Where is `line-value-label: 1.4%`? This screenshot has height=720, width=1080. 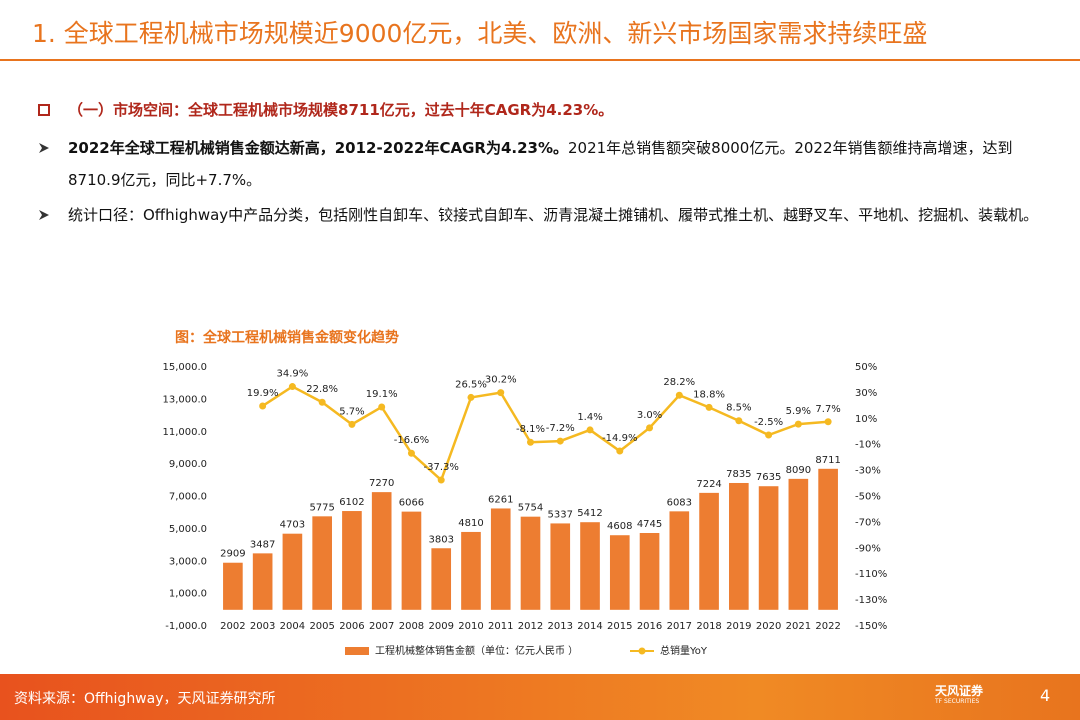
line-value-label: 1.4% is located at coordinates (589, 417).